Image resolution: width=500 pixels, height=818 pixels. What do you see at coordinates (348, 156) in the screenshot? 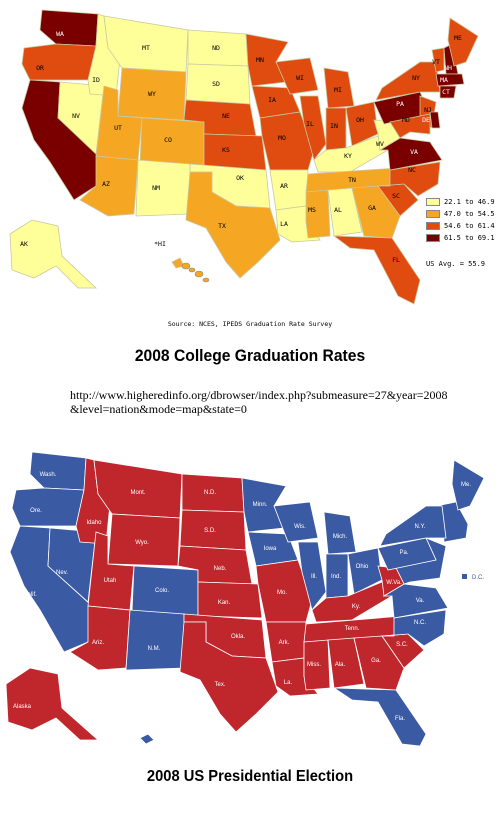
I see `state-label-ky: KY` at bounding box center [348, 156].